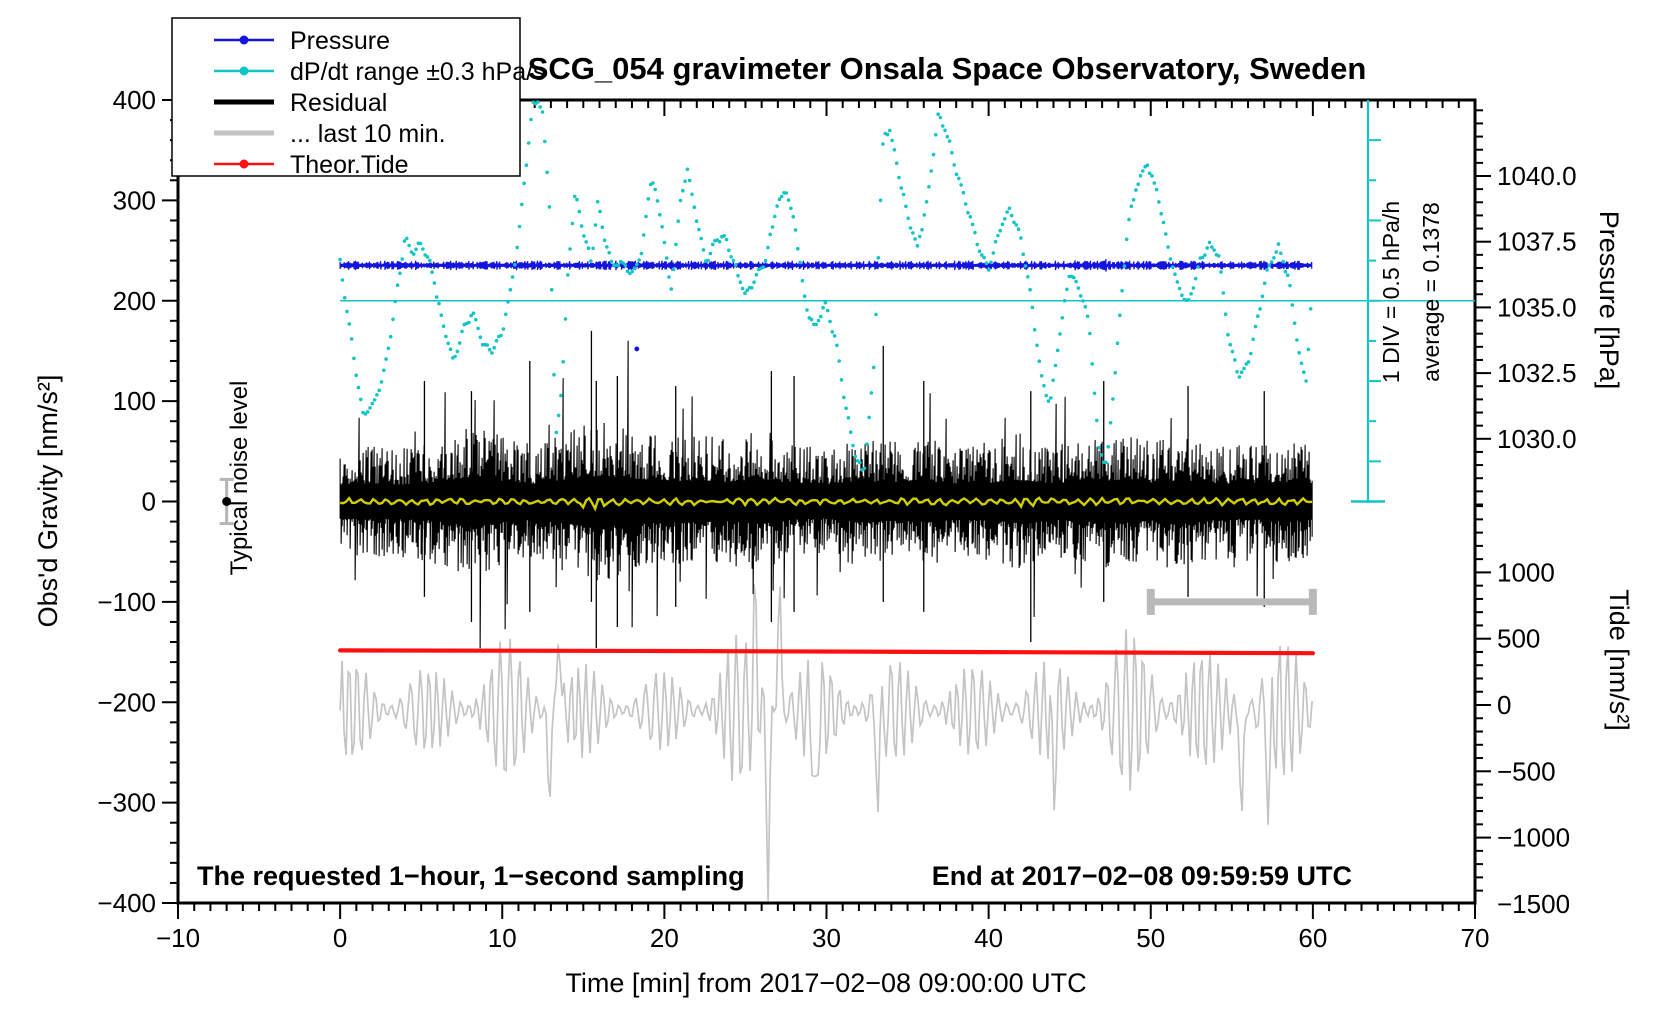 Image resolution: width=1676 pixels, height=1020 pixels. I want to click on pressure-axis-title: Pressure [hPa], so click(1609, 300).